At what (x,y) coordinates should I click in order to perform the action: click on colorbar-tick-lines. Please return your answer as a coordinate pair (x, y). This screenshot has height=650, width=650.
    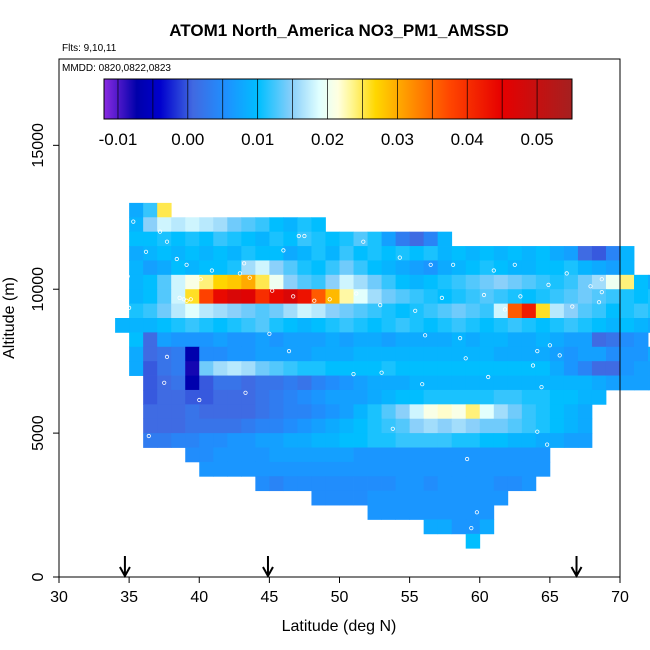
    Looking at the image, I should click on (345, 99).